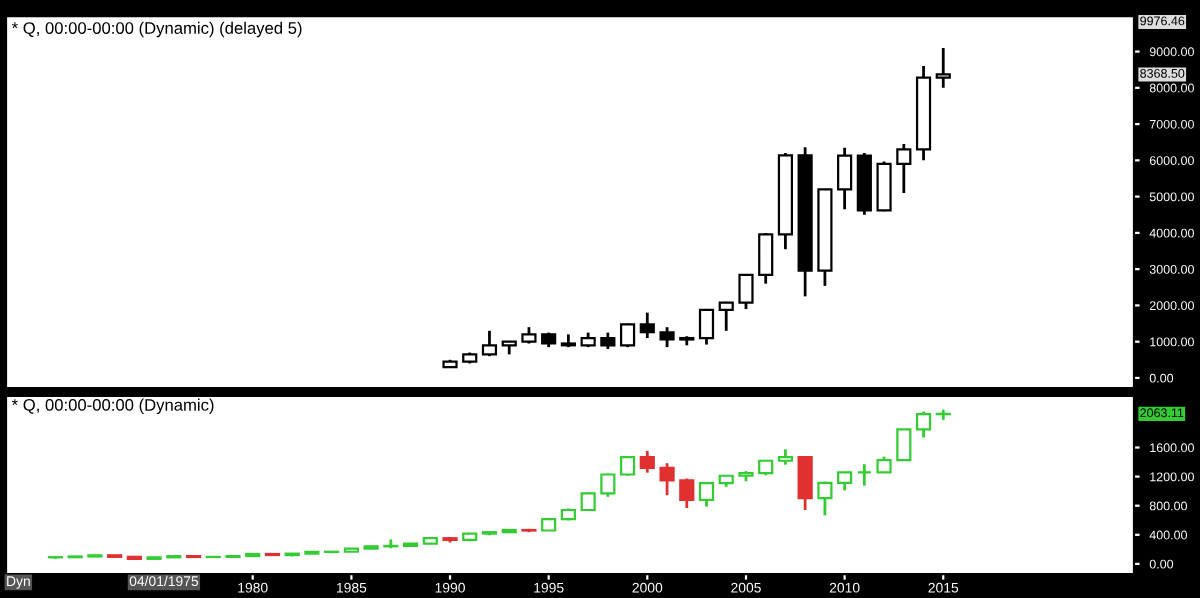 This screenshot has height=598, width=1200. Describe the element at coordinates (156, 29) in the screenshot. I see `chart-title: * Q, 00:00-00:00 (Dynamic) (delayed 5)` at that location.